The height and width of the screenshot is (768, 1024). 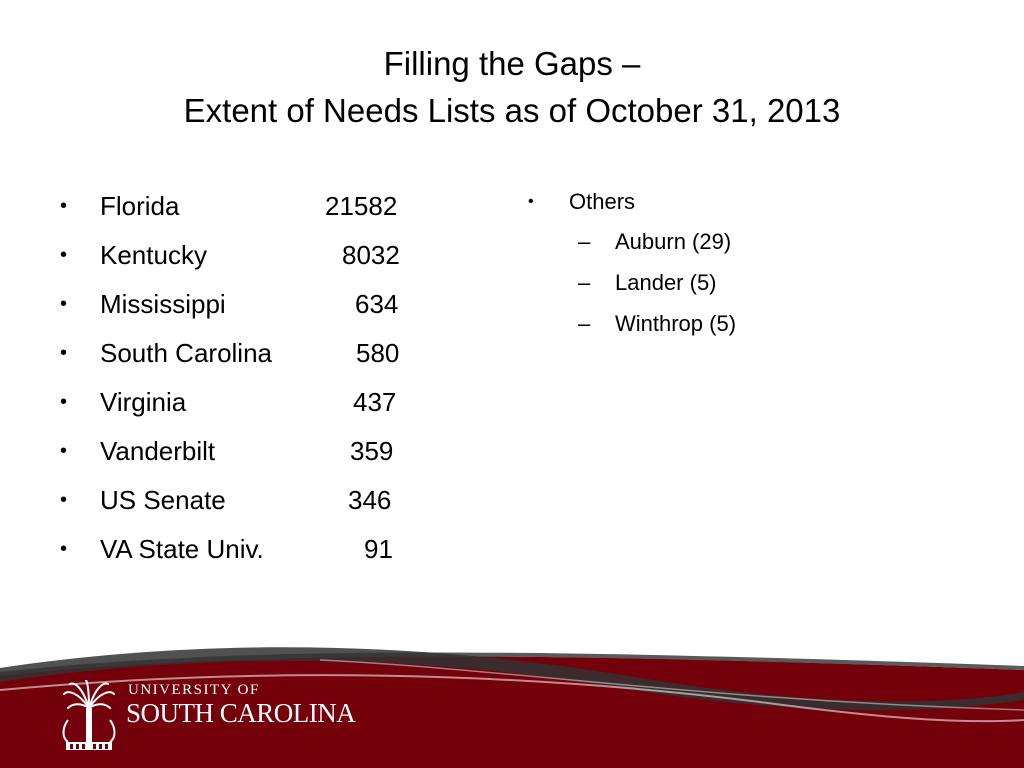 I want to click on item-value: 634, so click(x=377, y=304).